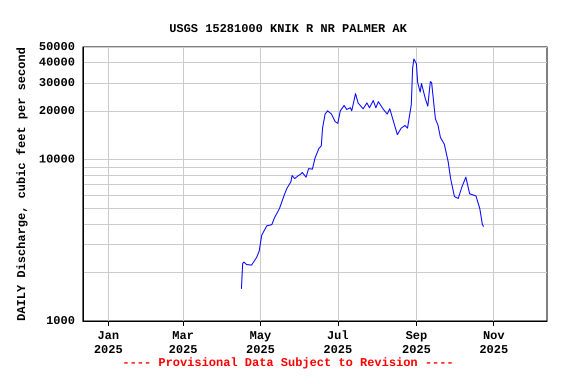  I want to click on x-tick-label: Jul 2025, so click(337, 343).